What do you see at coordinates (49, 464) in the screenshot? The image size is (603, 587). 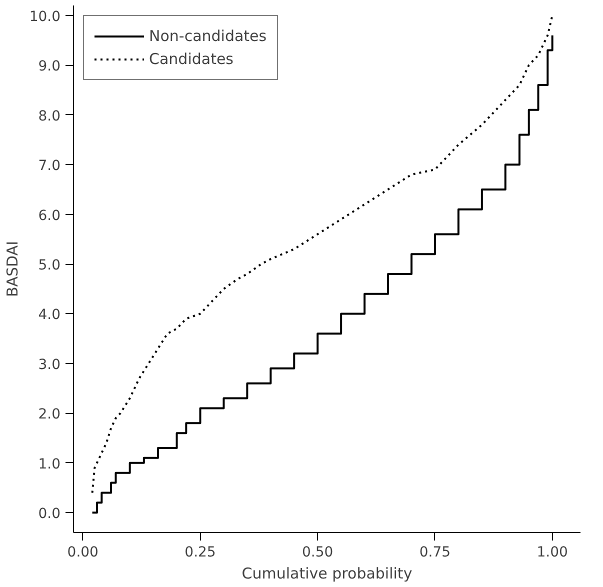 I see `y-tick-label: 1.0` at bounding box center [49, 464].